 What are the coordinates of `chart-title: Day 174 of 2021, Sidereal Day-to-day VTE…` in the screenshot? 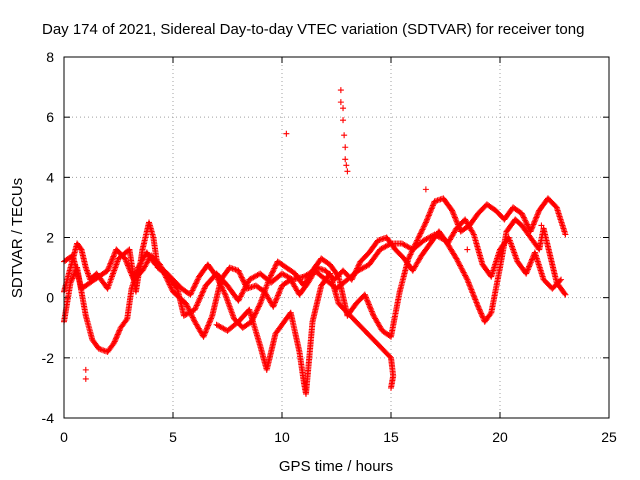 It's located at (313, 29).